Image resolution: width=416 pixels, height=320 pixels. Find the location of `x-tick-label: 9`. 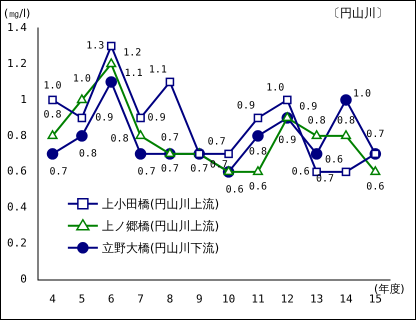

x-tick-label: 9 is located at coordinates (199, 299).